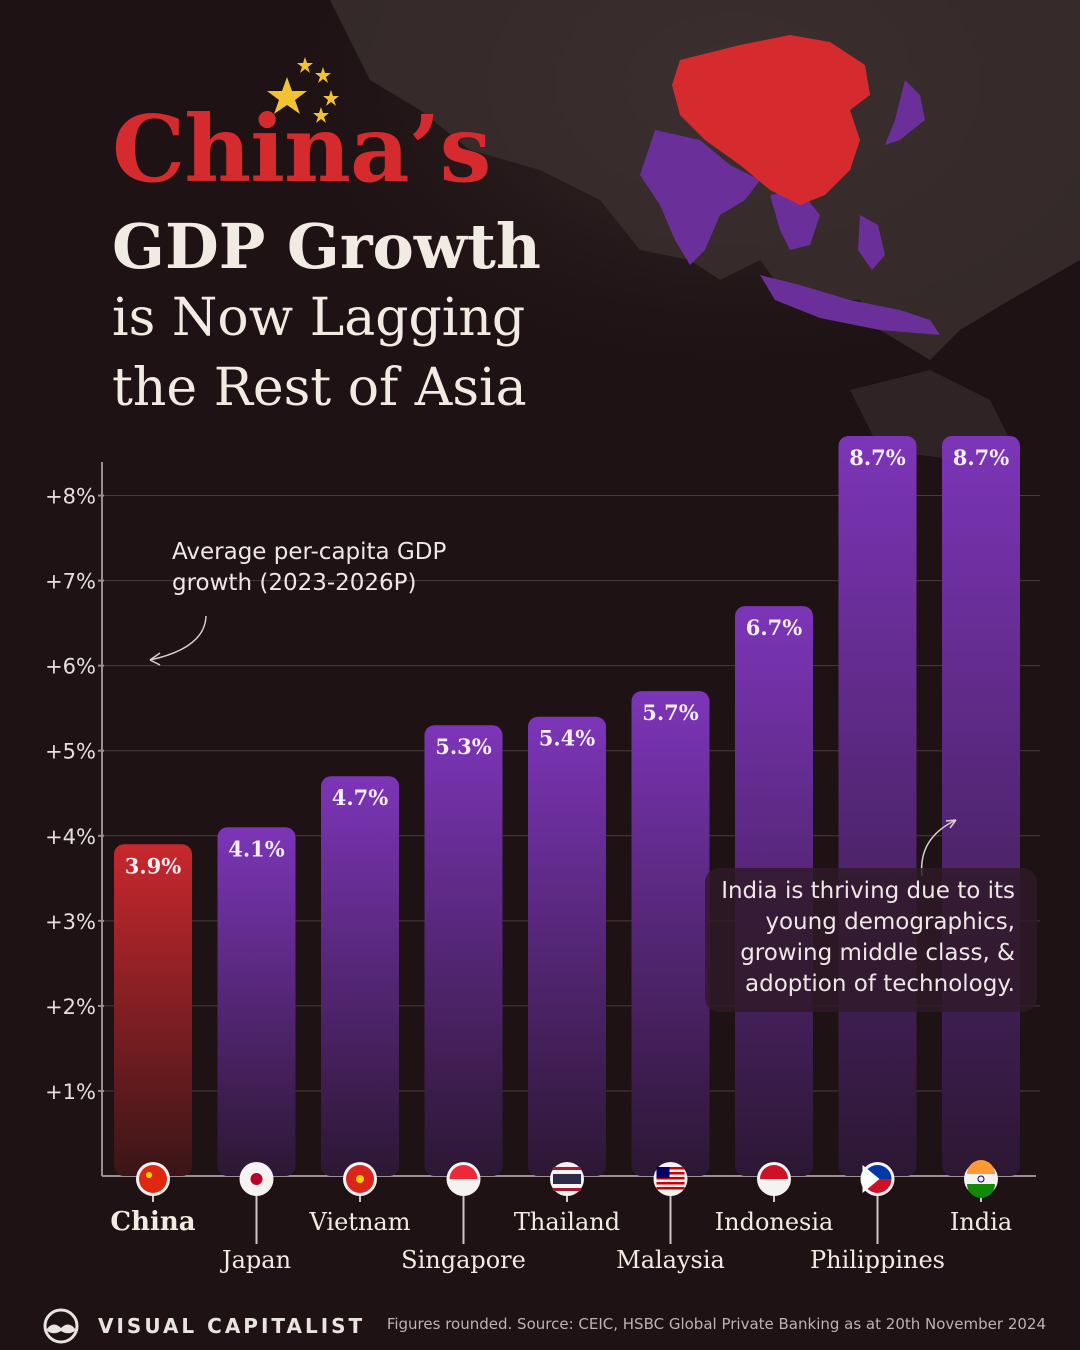 This screenshot has height=1350, width=1080. What do you see at coordinates (774, 1172) in the screenshot?
I see `indonesia-flag-red` at bounding box center [774, 1172].